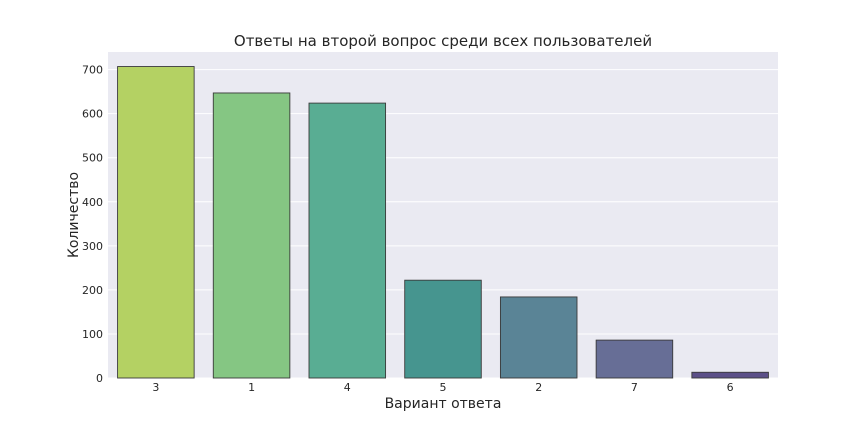  What do you see at coordinates (634, 387) in the screenshot?
I see `x-tick-label: 7` at bounding box center [634, 387].